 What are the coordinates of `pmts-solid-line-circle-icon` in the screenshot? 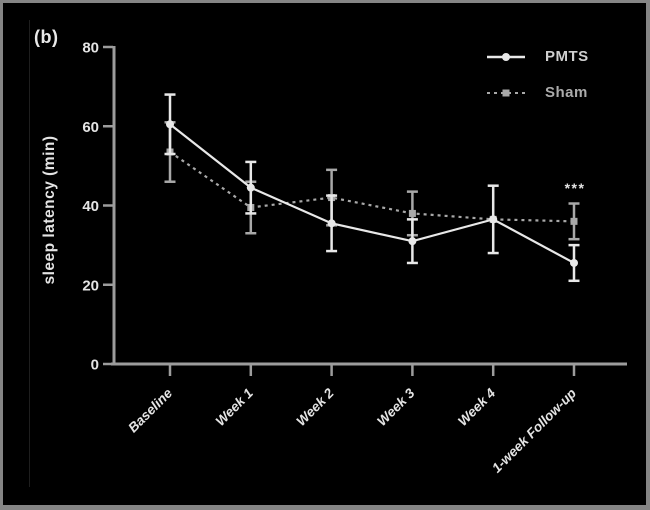 It's located at (506, 56).